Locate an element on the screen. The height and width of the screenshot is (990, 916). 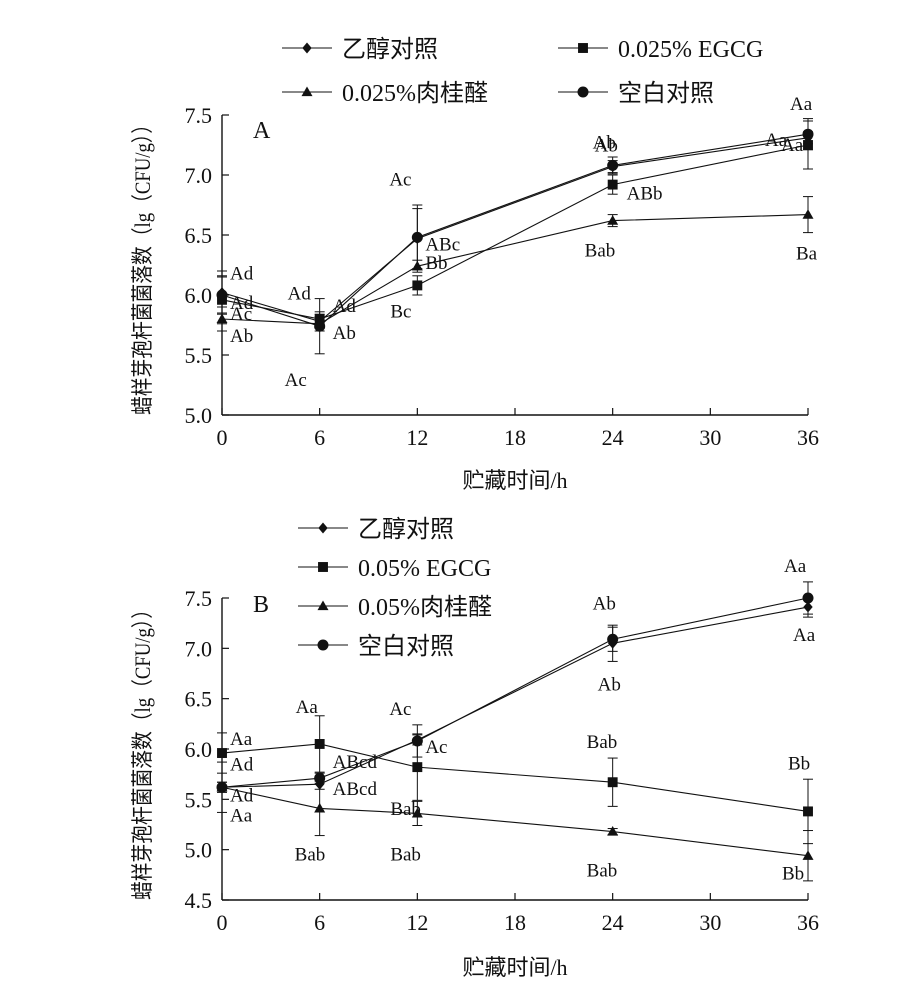
y-tick-label: 4.5 is located at coordinates (199, 900).